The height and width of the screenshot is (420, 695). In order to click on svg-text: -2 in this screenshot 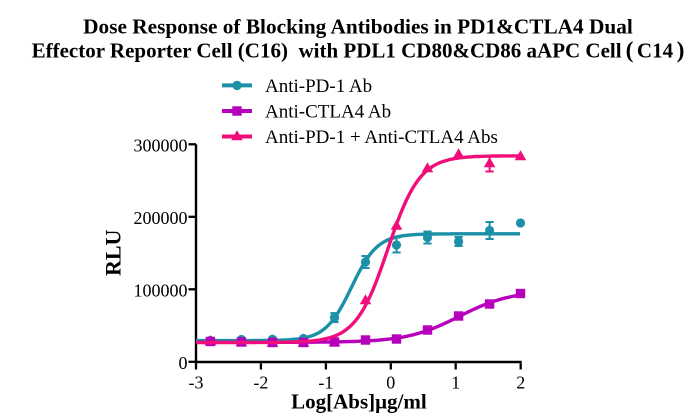, I will do `click(260, 383)`.